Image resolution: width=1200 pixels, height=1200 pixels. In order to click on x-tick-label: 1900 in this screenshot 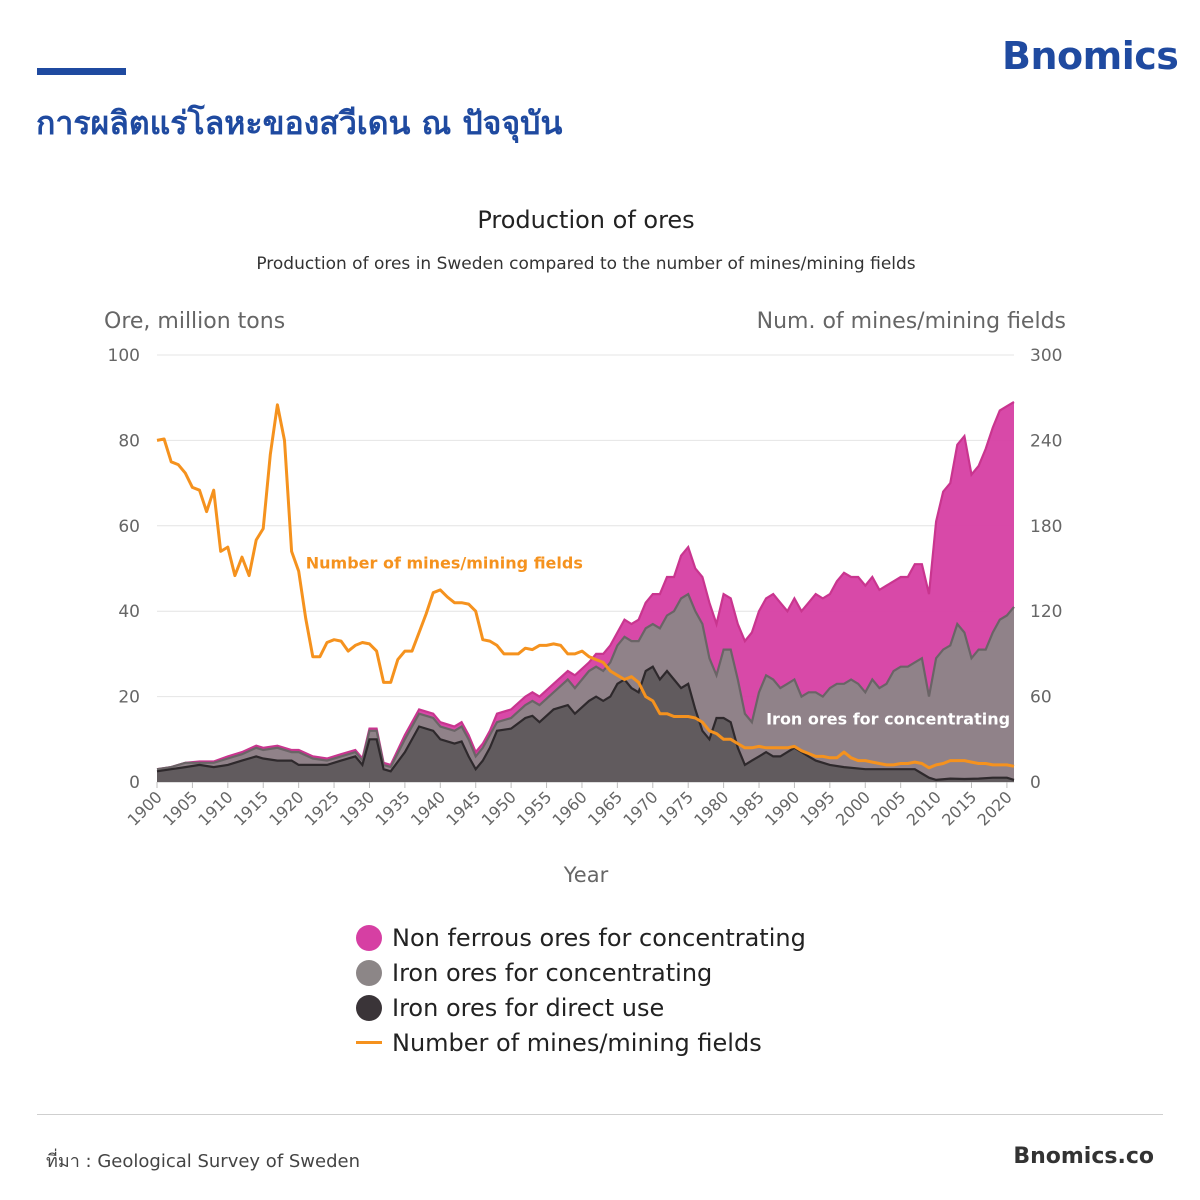, I will do `click(145, 808)`.